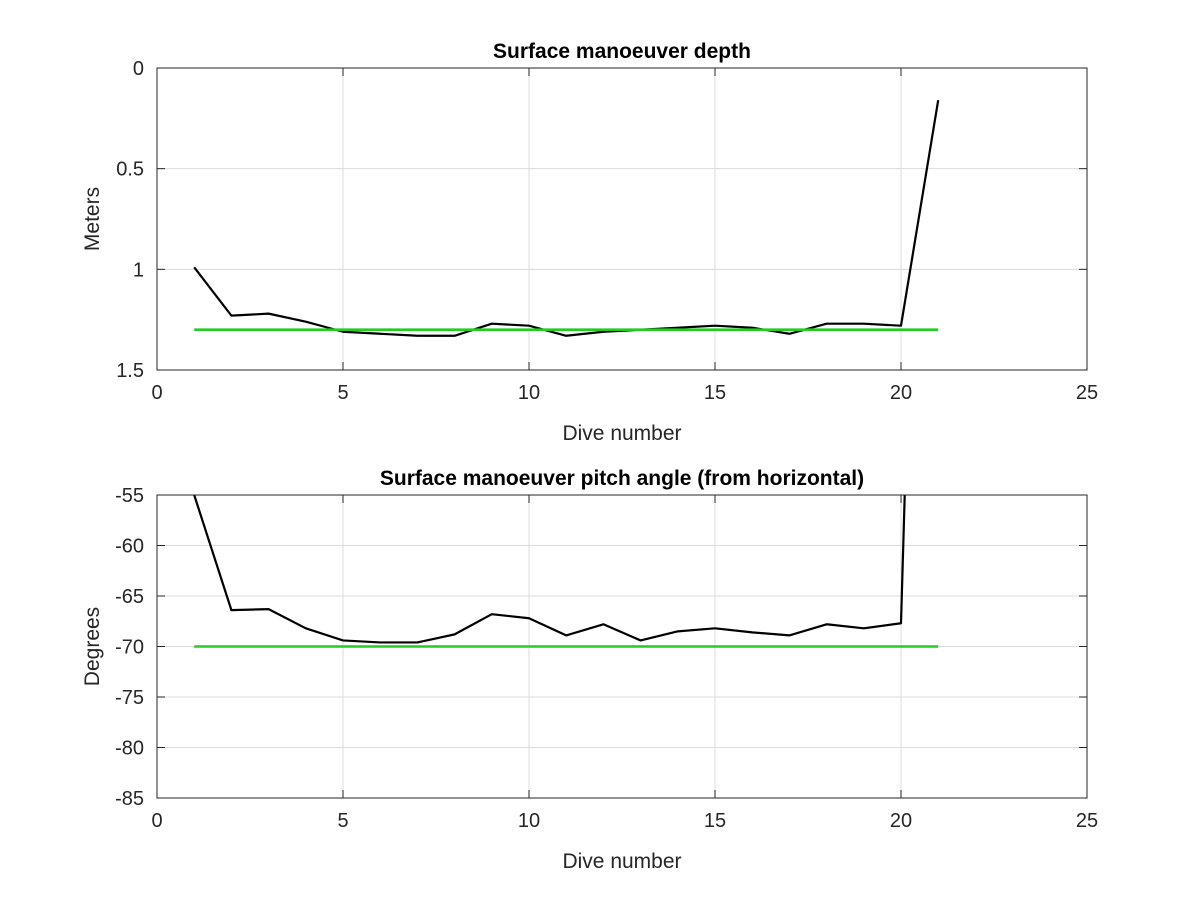 This screenshot has height=900, width=1200. What do you see at coordinates (129, 648) in the screenshot?
I see `y-tick-label: -70` at bounding box center [129, 648].